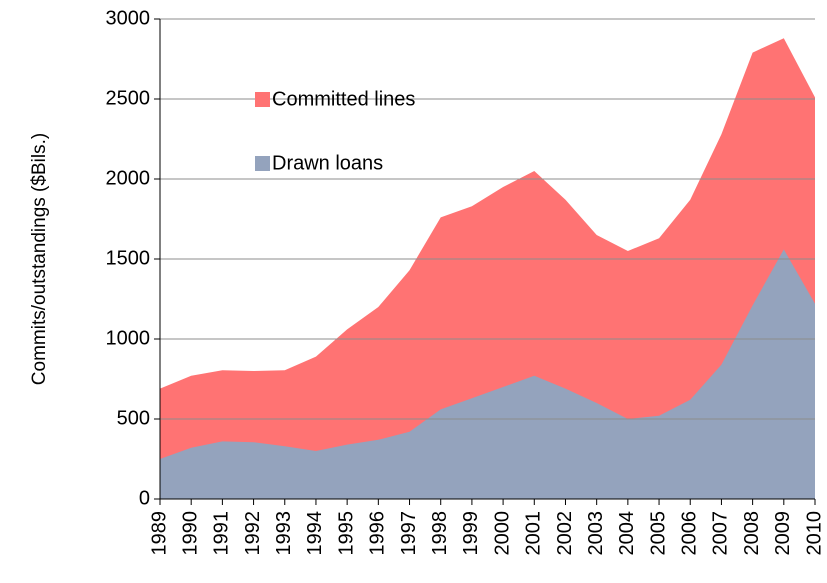 The width and height of the screenshot is (827, 583). I want to click on x-tick-label: 2002, so click(565, 533).